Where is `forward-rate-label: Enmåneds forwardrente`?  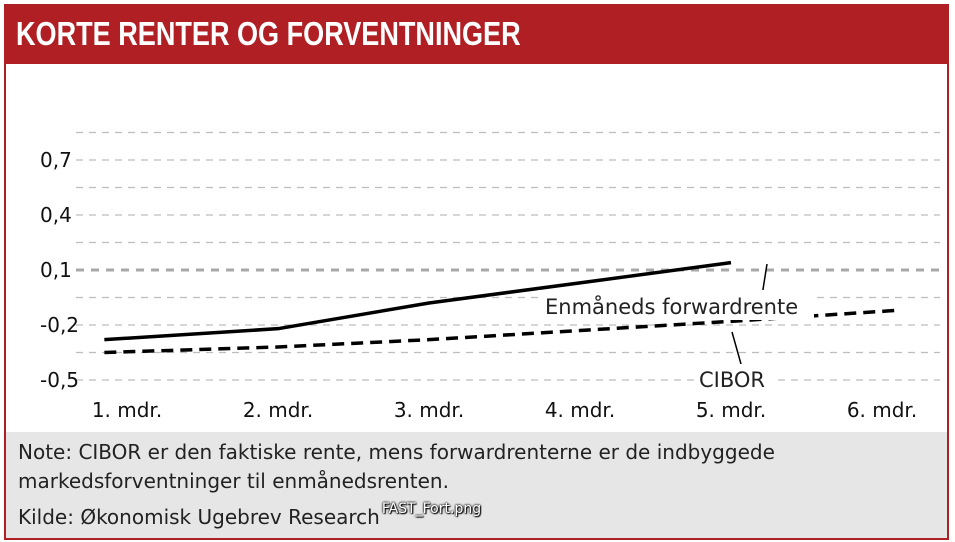 forward-rate-label: Enmåneds forwardrente is located at coordinates (671, 306).